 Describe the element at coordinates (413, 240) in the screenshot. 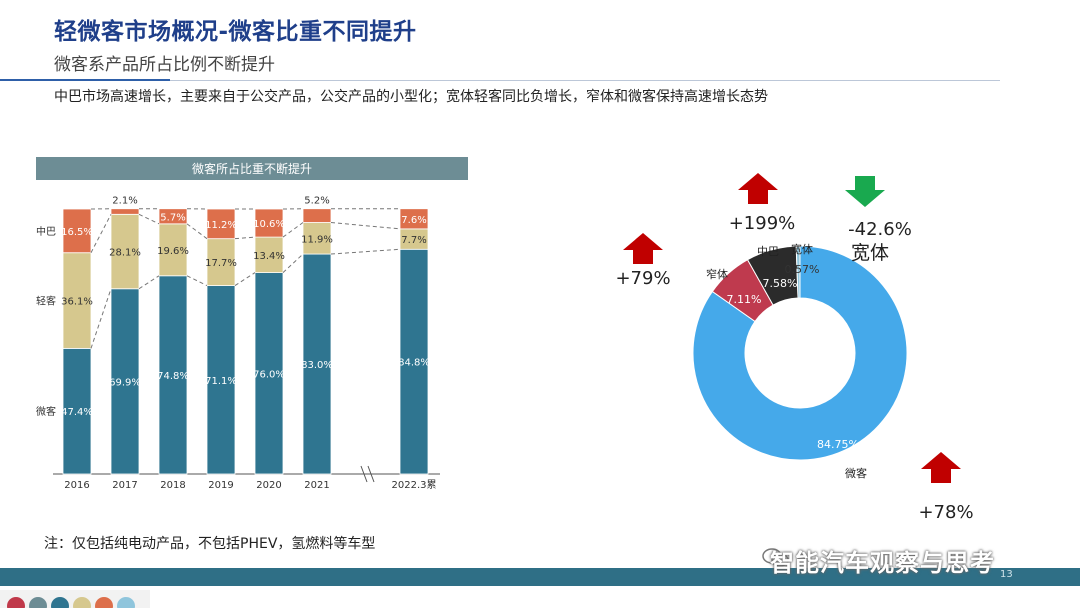

I see `data-label: 7.7%` at that location.